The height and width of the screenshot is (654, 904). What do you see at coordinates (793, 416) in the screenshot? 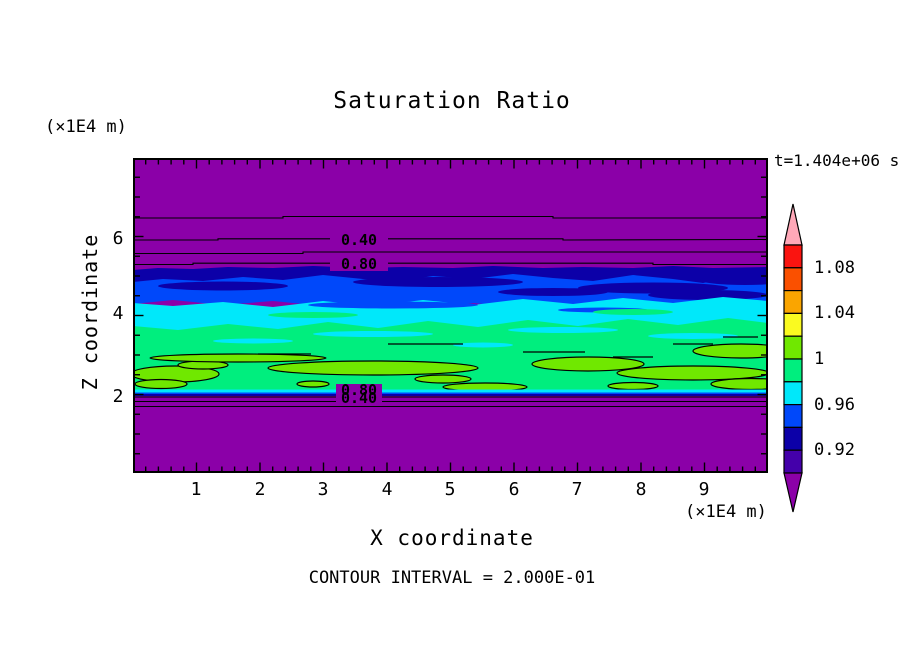
I see `colorbar-seg-blue` at bounding box center [793, 416].